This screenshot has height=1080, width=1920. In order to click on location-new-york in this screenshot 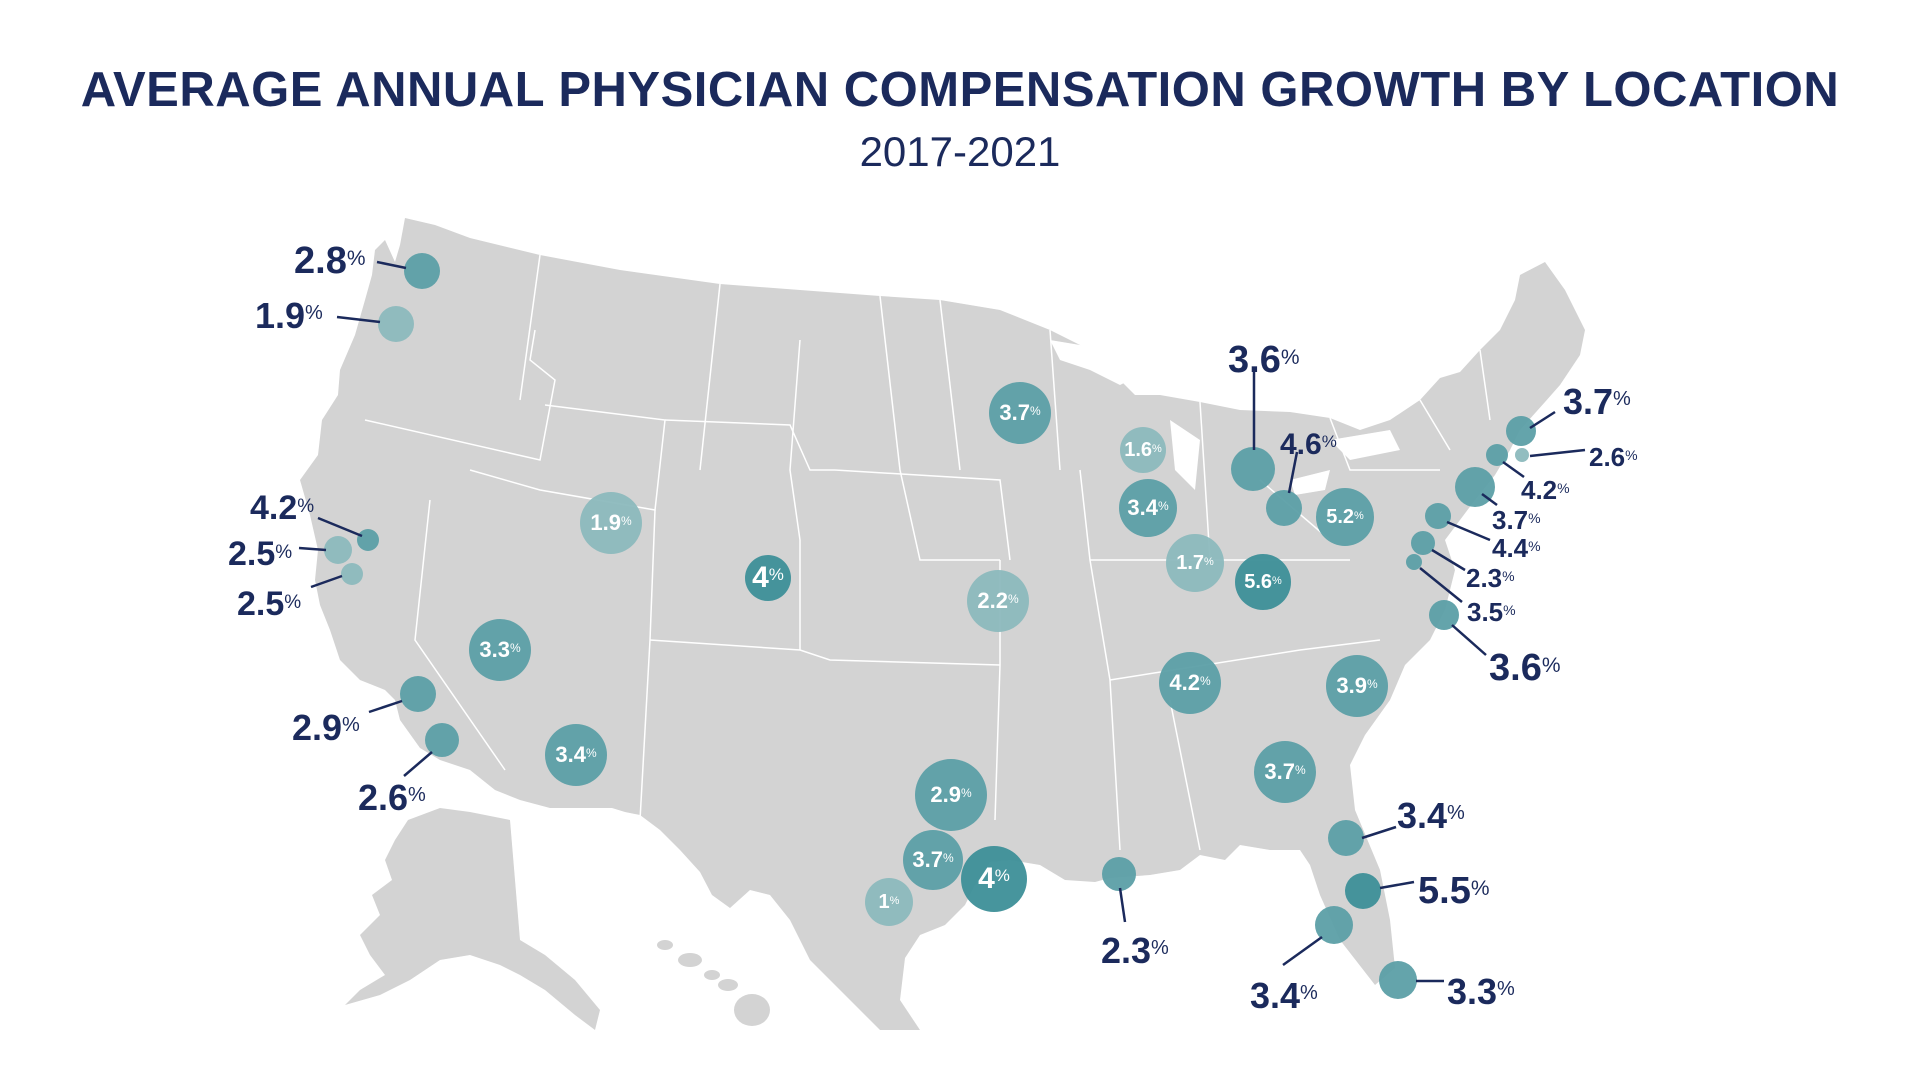, I will do `click(1475, 487)`.